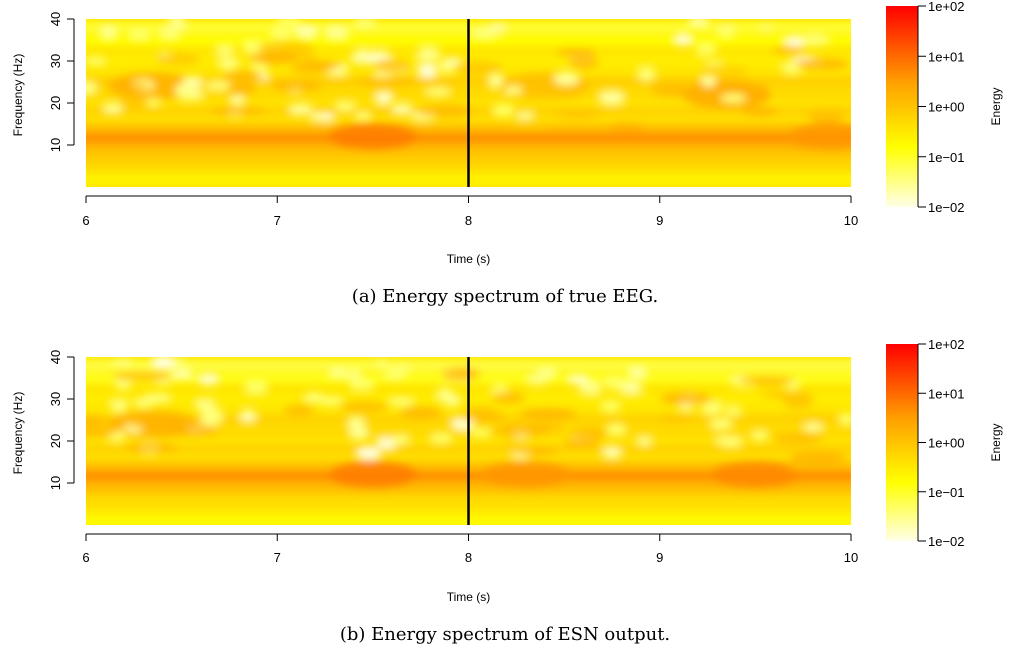 The width and height of the screenshot is (1011, 646). What do you see at coordinates (468, 220) in the screenshot?
I see `x-tick-label: 8` at bounding box center [468, 220].